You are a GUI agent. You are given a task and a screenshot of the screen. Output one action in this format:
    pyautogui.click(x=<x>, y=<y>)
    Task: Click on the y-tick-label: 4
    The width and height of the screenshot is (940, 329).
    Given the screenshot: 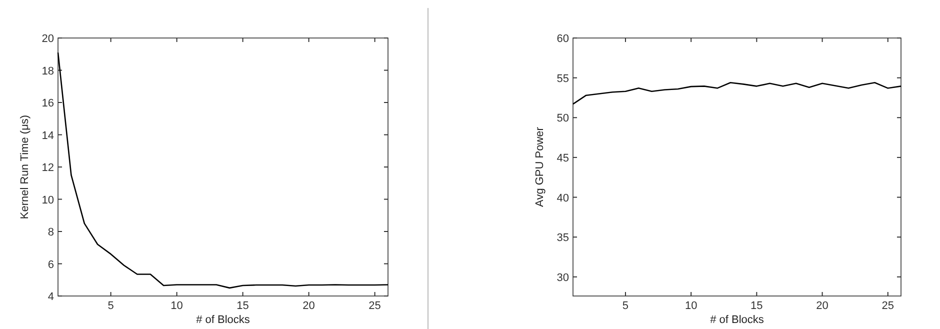 What is the action you would take?
    pyautogui.click(x=51, y=297)
    